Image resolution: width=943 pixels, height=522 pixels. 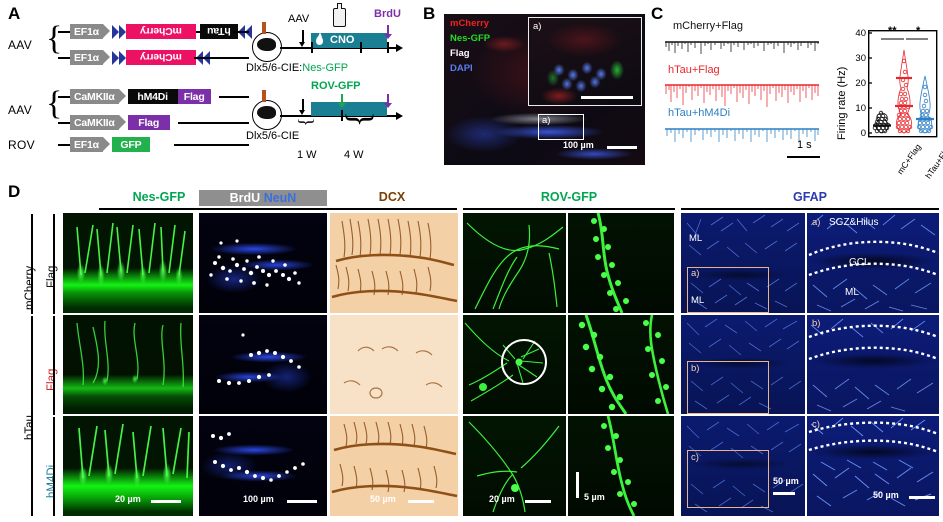 I want to click on aav-injection-label: AAV, so click(x=299, y=19).